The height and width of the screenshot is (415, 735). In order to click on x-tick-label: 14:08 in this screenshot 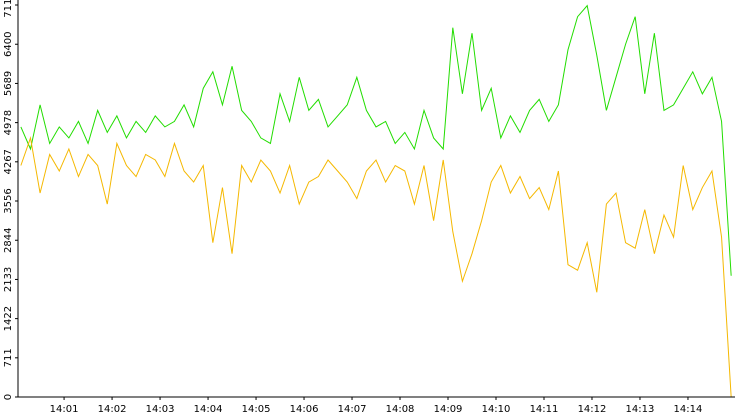, I will do `click(400, 409)`.